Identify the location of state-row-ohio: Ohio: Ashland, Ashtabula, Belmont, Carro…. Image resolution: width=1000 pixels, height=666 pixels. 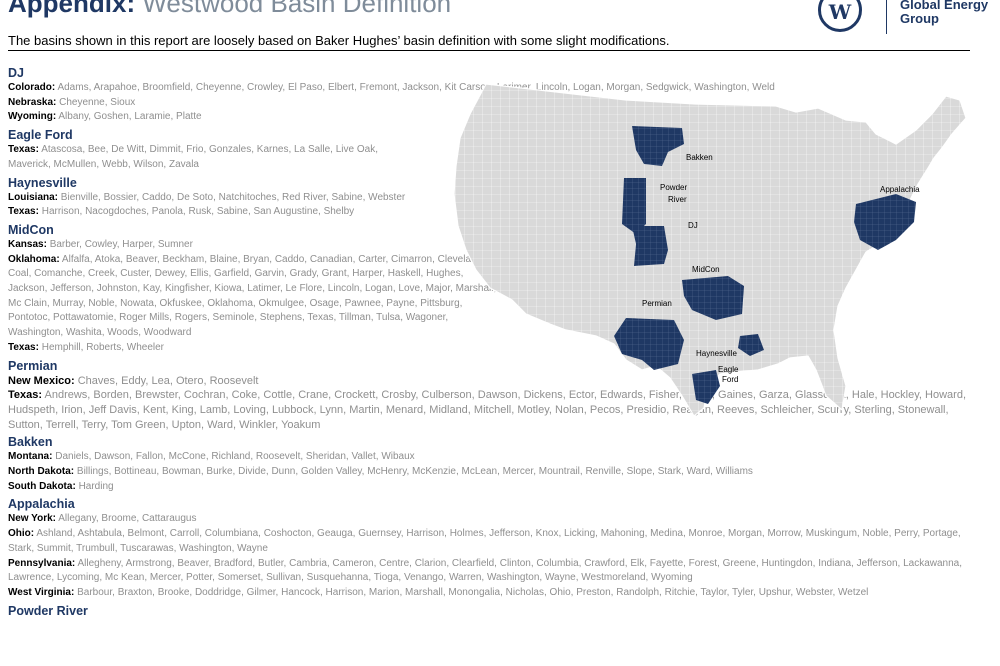
(498, 541).